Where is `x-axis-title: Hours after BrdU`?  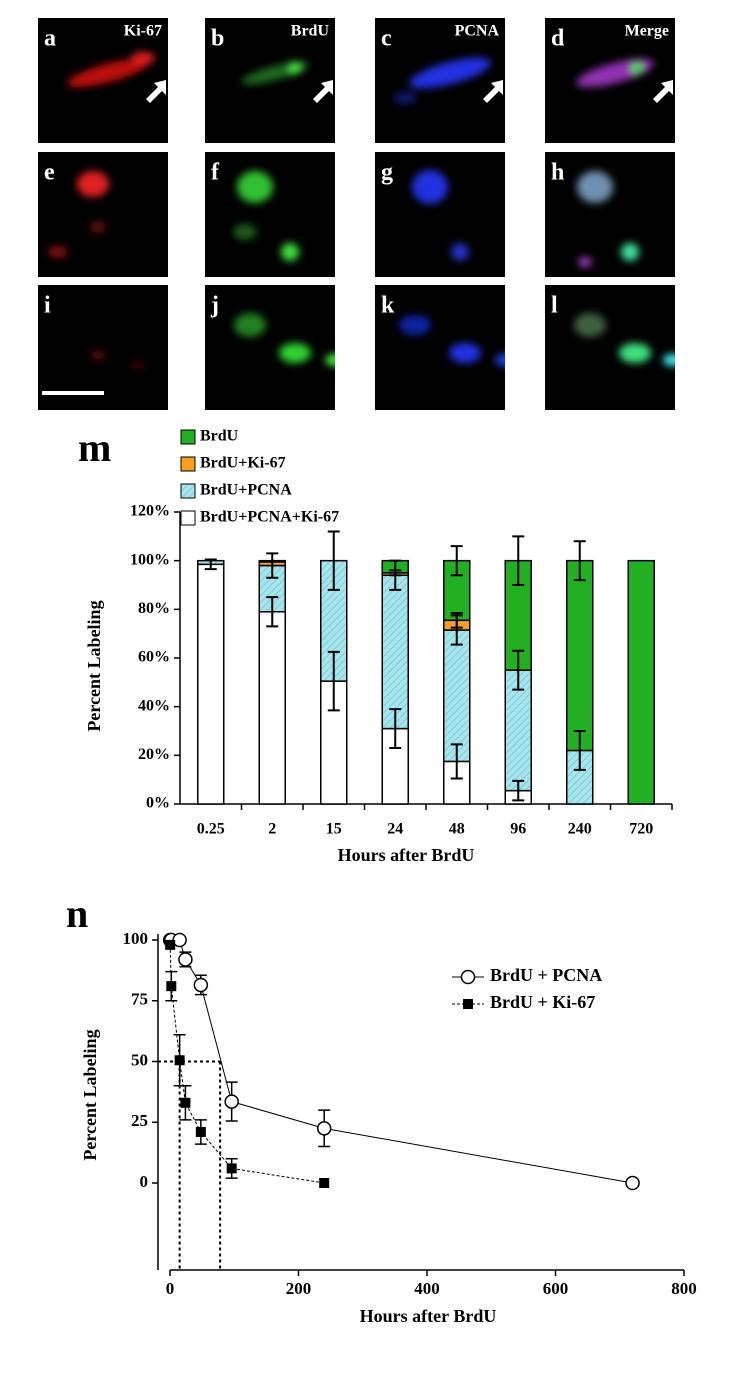 x-axis-title: Hours after BrdU is located at coordinates (428, 1316).